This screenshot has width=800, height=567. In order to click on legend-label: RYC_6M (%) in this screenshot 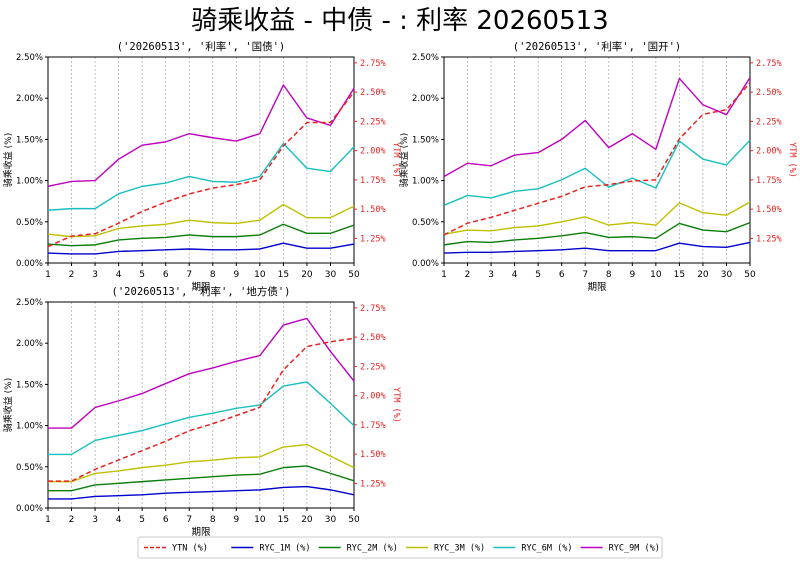, I will do `click(546, 549)`.